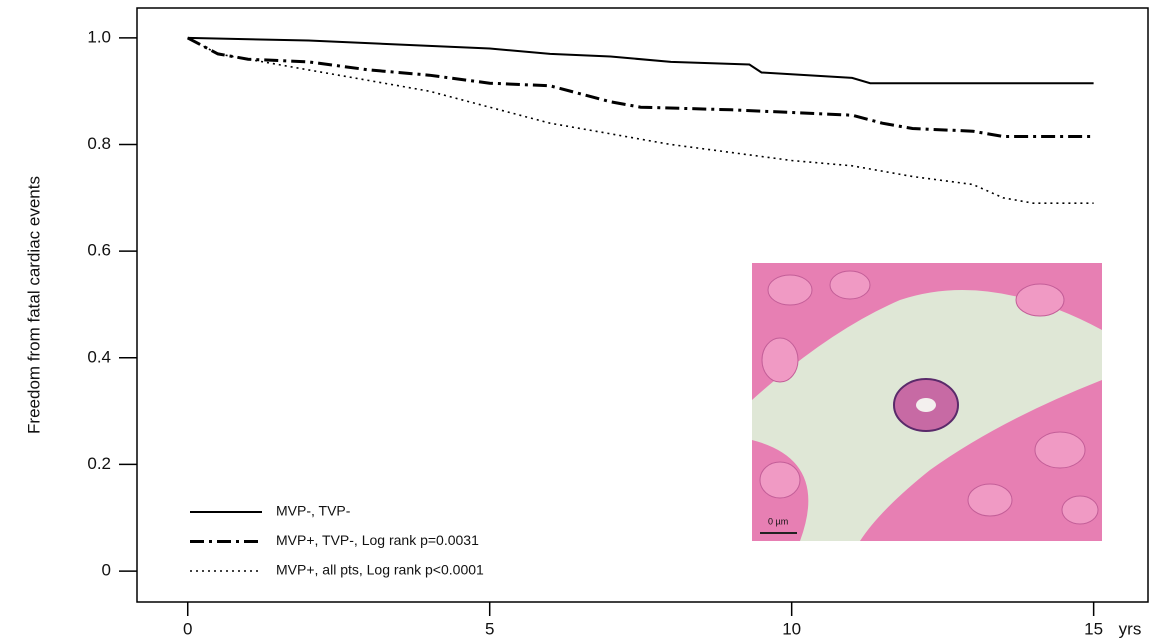 The height and width of the screenshot is (639, 1156). Describe the element at coordinates (33, 305) in the screenshot. I see `y-axis-label: Freedom from fatal cardiac events` at that location.